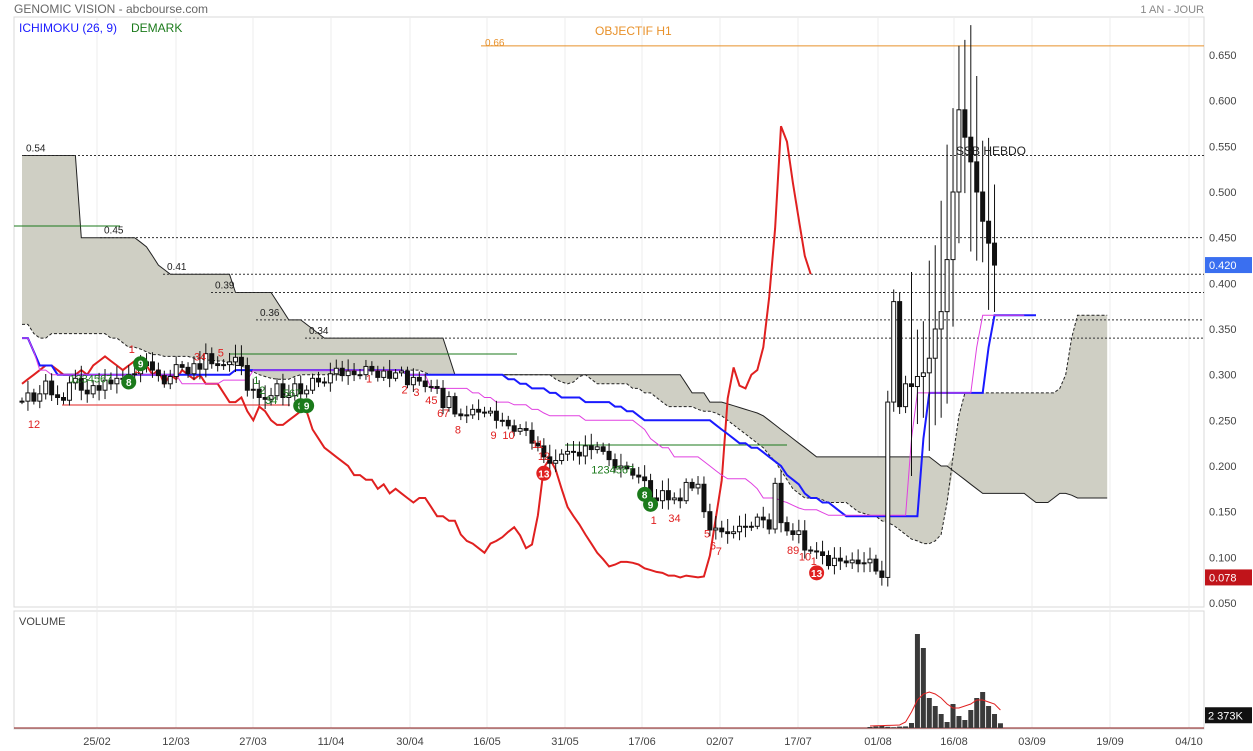 The width and height of the screenshot is (1253, 751). I want to click on chart-period: 1 AN - JOUR, so click(1172, 10).